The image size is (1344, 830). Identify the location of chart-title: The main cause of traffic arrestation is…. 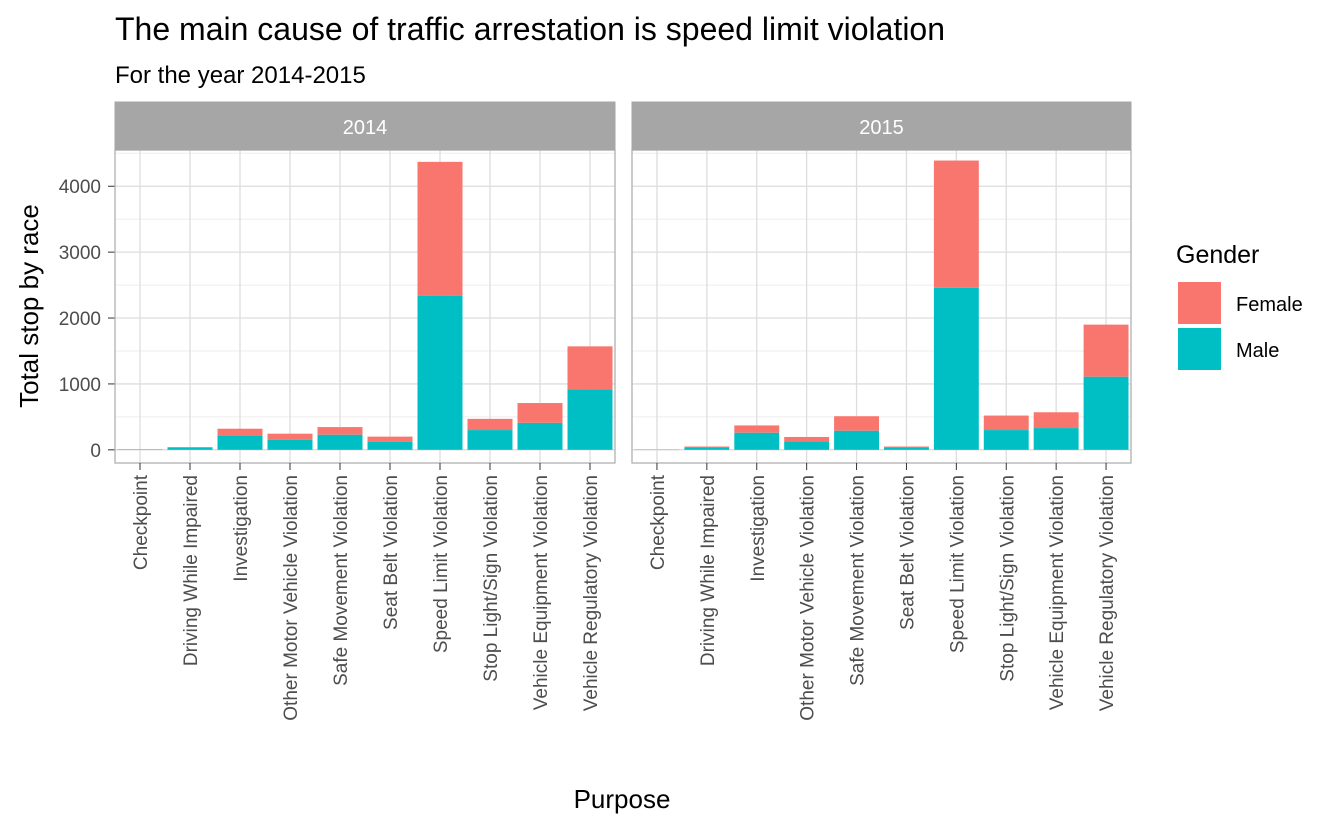
(530, 29).